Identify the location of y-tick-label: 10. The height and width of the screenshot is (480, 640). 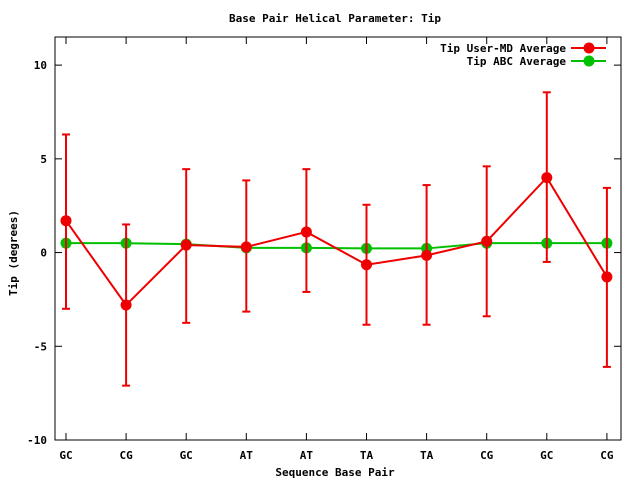
(40, 65).